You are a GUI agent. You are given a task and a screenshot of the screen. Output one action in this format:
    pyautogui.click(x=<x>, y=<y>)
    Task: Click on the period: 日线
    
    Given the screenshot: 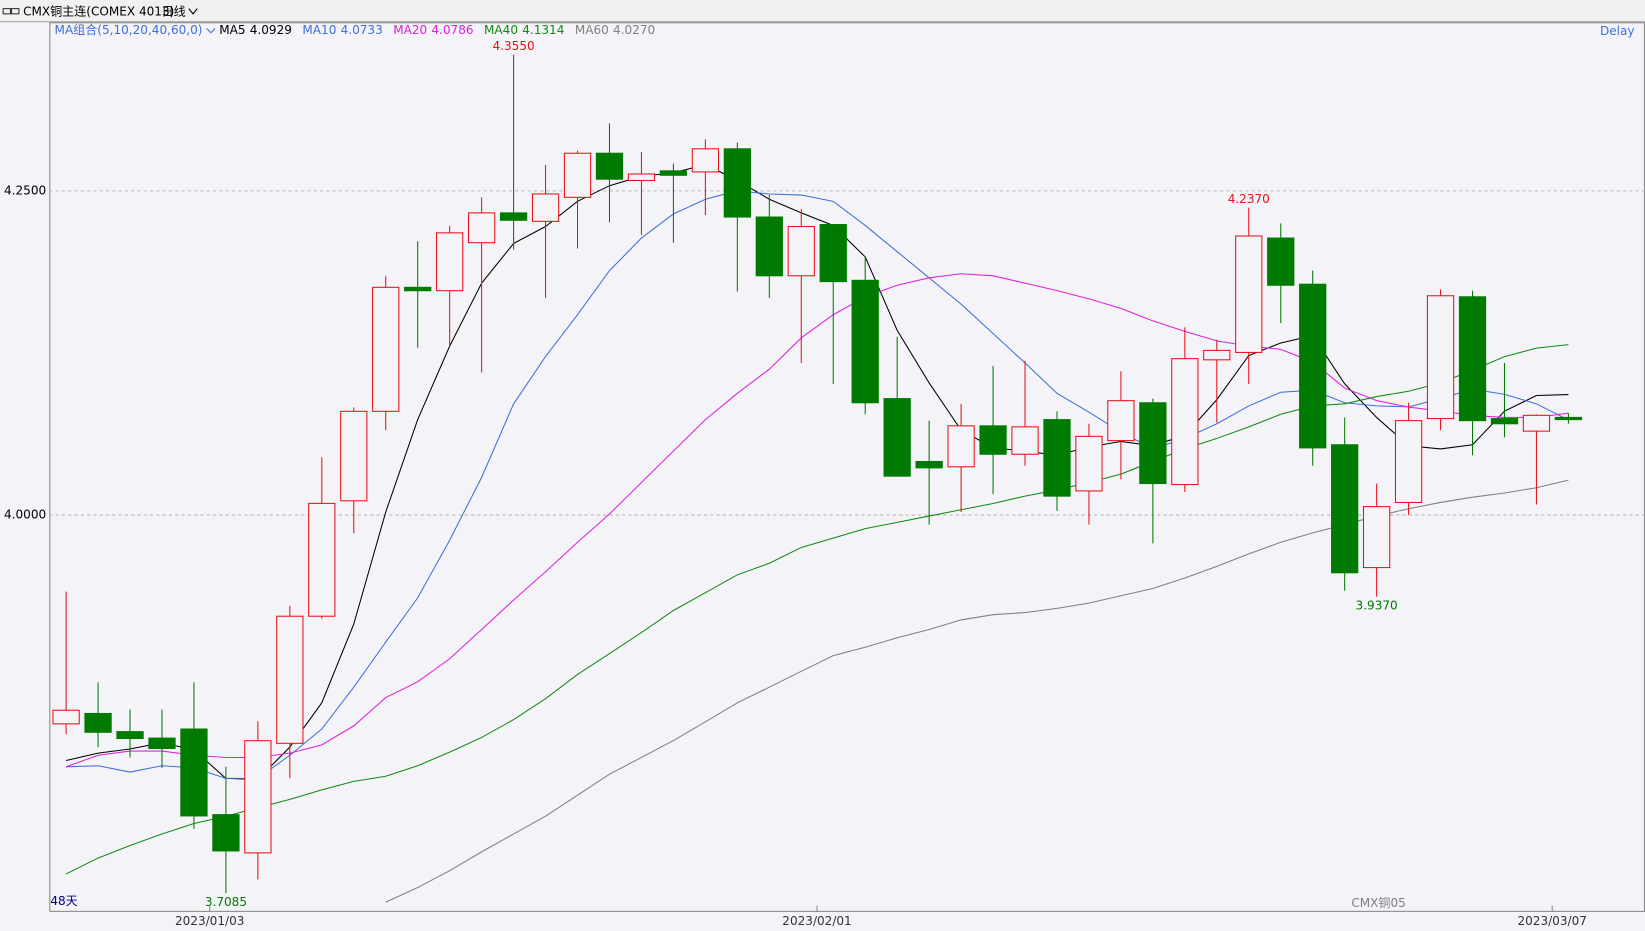 What is the action you would take?
    pyautogui.click(x=174, y=11)
    